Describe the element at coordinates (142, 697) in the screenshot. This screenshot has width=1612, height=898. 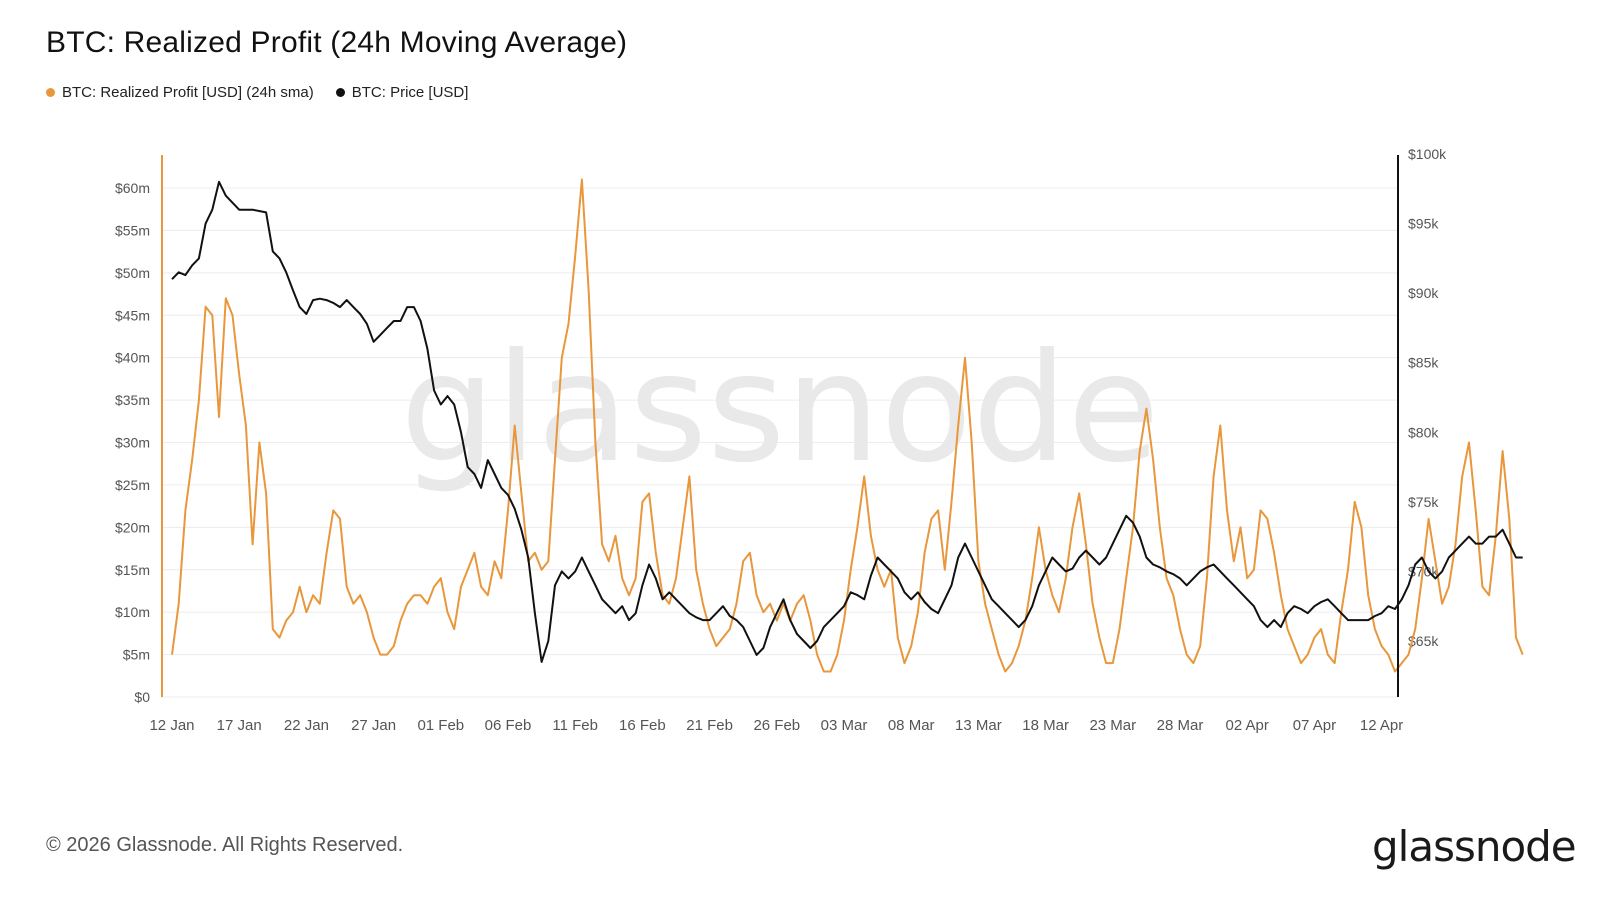
I see `y-left-tick-label: $0` at that location.